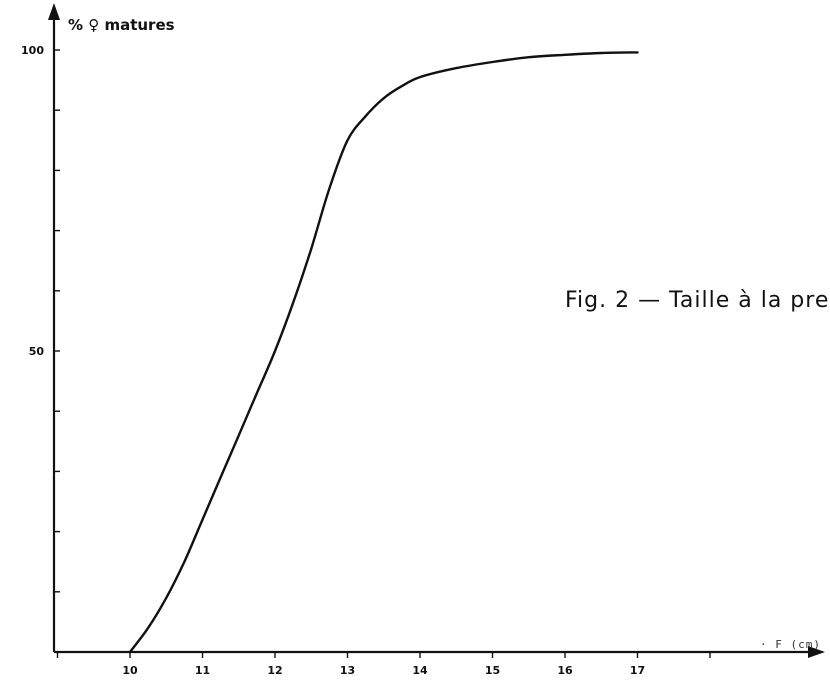 The height and width of the screenshot is (683, 830). Describe the element at coordinates (37, 351) in the screenshot. I see `y-tick-label-50: 50` at that location.